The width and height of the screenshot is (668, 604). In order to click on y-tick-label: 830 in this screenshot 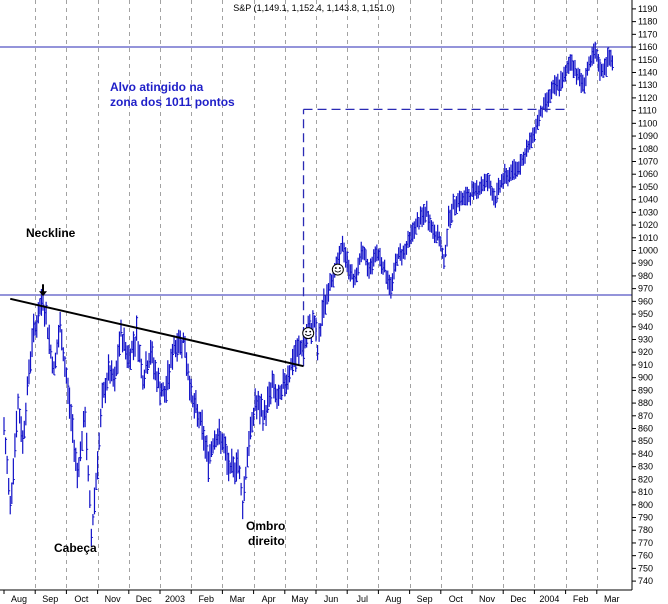, I will do `click(645, 467)`.